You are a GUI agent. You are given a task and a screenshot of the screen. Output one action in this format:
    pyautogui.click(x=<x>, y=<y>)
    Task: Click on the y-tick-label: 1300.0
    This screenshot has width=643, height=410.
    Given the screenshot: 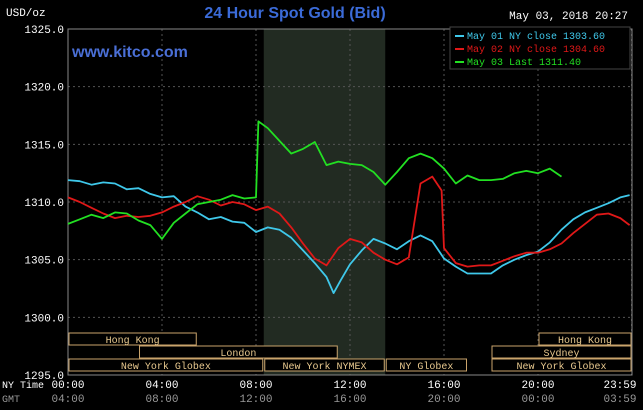 What is the action you would take?
    pyautogui.click(x=44, y=319)
    